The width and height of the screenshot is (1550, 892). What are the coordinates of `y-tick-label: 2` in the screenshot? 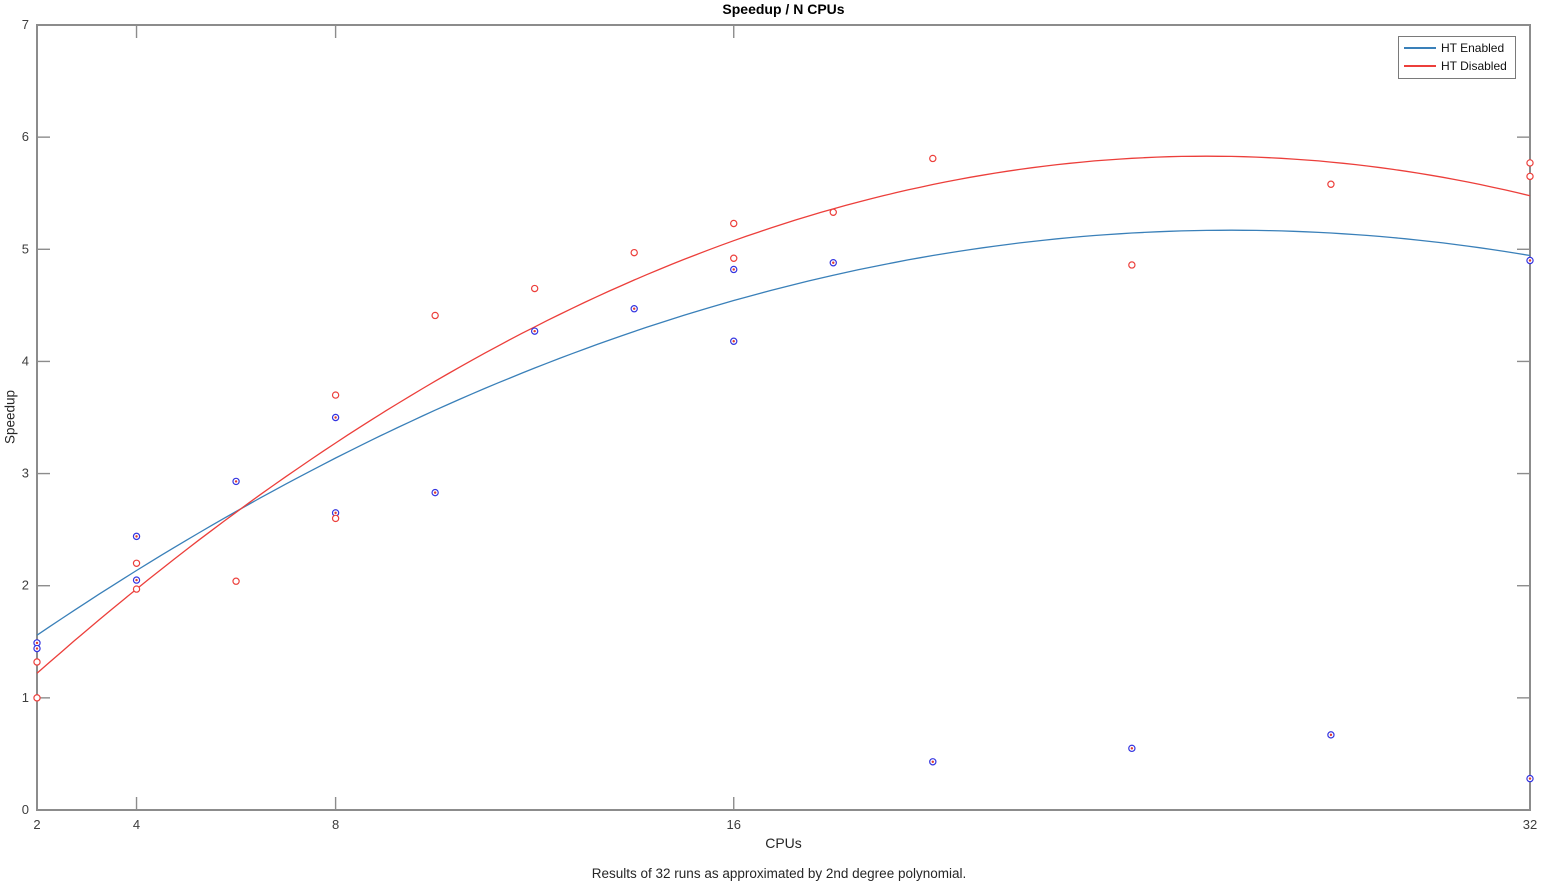 It's located at (25, 585).